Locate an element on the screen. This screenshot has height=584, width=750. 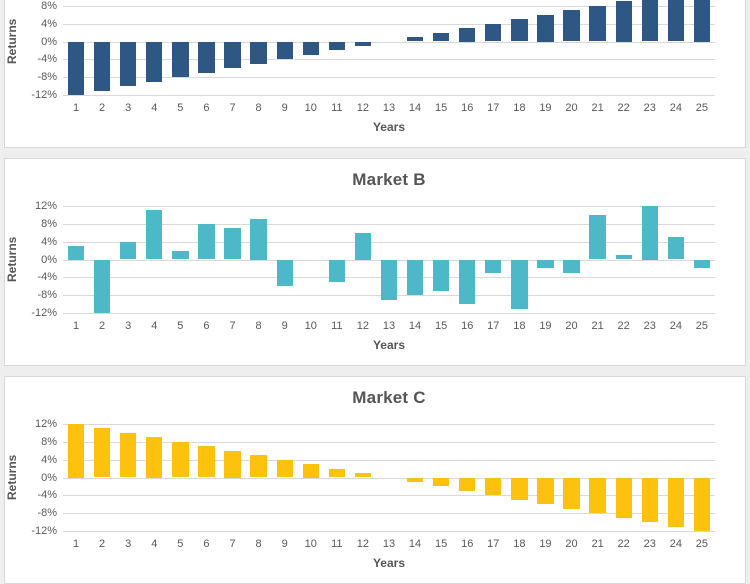
x-tick-label: 16 is located at coordinates (467, 544).